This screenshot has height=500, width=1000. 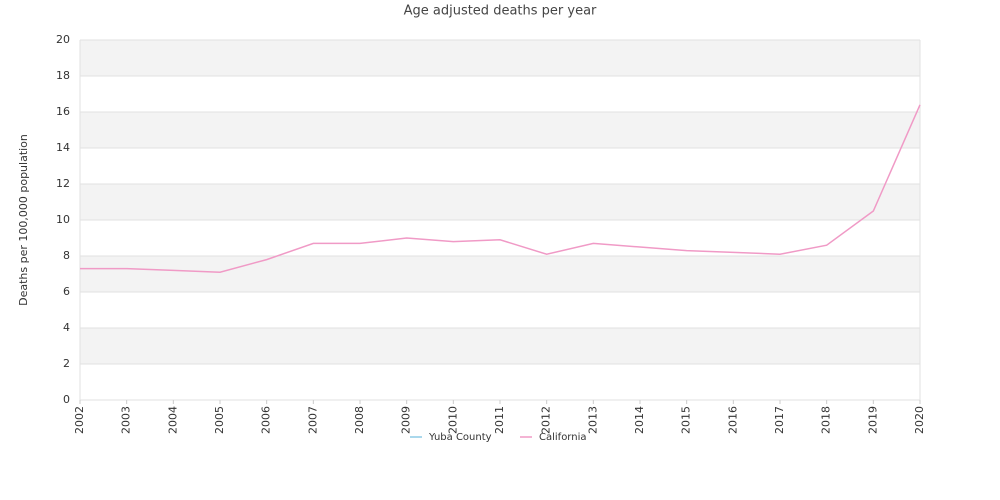 What do you see at coordinates (732, 420) in the screenshot?
I see `x-tick-label: 2016` at bounding box center [732, 420].